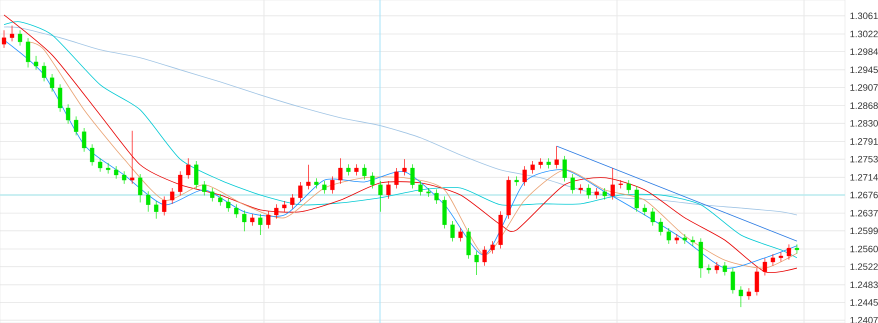  What do you see at coordinates (864, 231) in the screenshot?
I see `y-tick-label: 1.2599` at bounding box center [864, 231].